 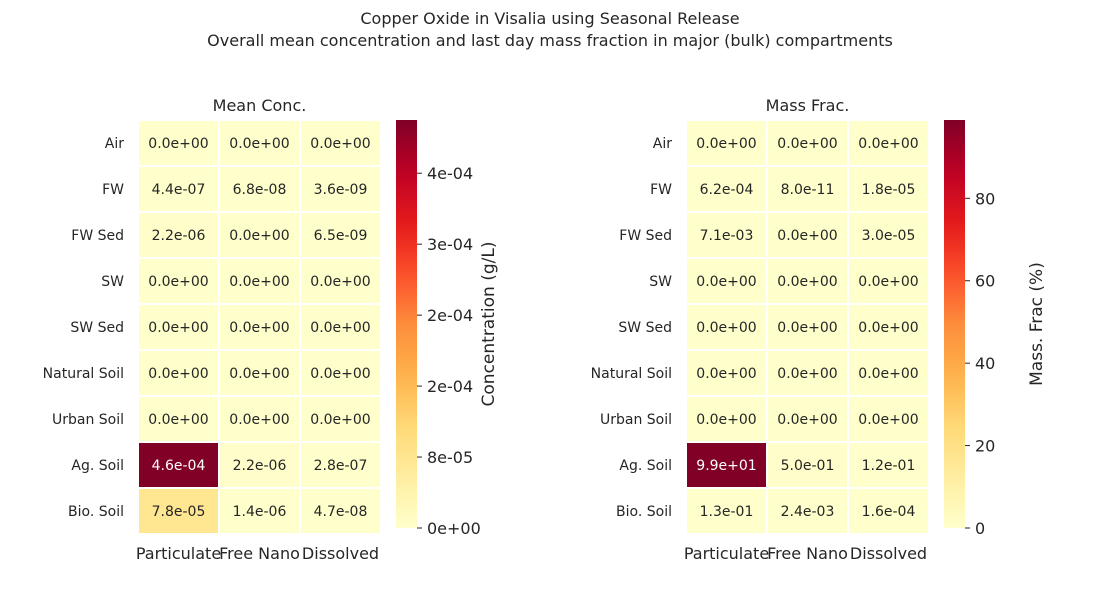 I want to click on cell-label: 1.2e-01, so click(x=889, y=466).